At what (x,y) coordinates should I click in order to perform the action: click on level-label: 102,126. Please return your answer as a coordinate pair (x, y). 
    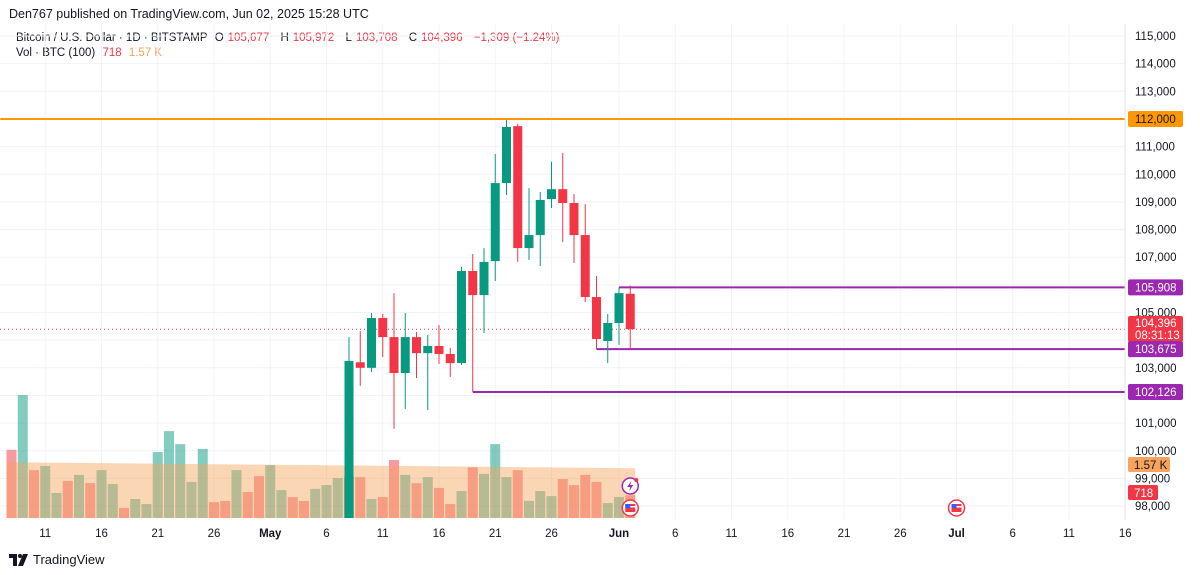
    Looking at the image, I should click on (1156, 393).